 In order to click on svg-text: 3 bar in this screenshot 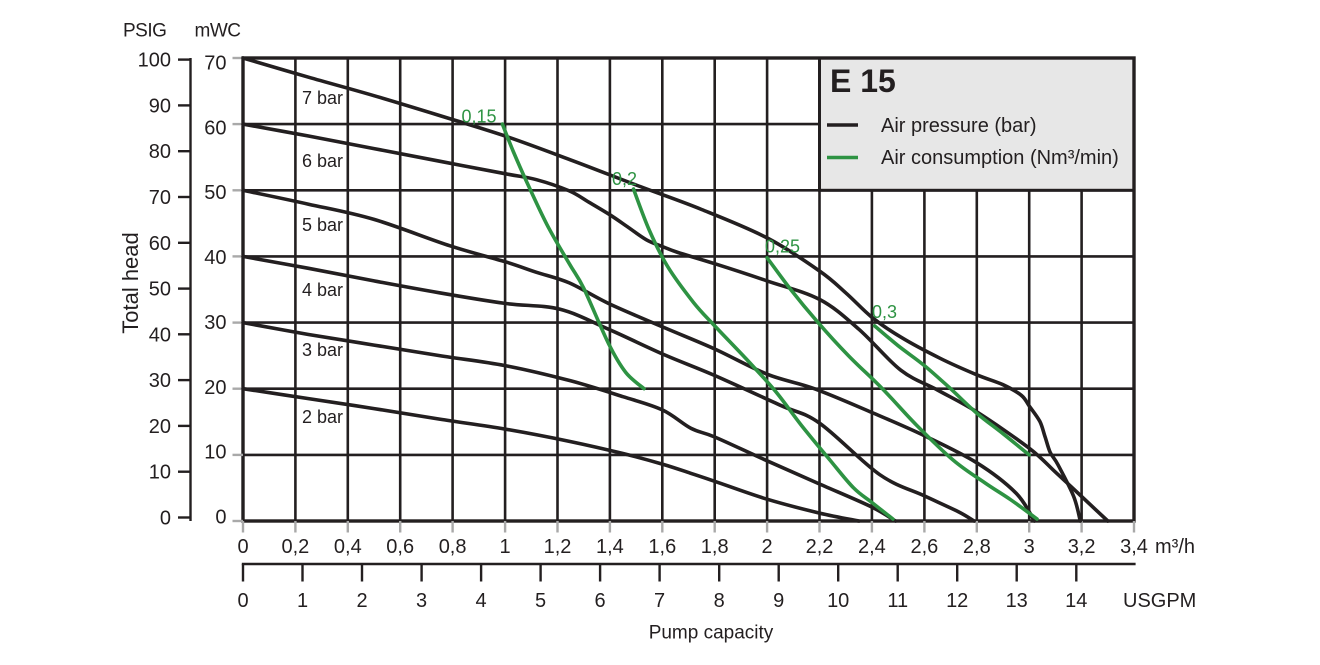, I will do `click(322, 350)`.